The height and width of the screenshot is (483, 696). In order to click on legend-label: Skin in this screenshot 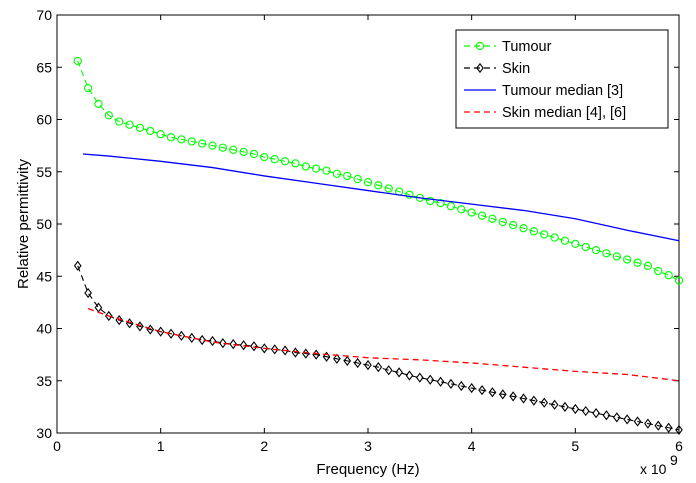, I will do `click(516, 69)`.